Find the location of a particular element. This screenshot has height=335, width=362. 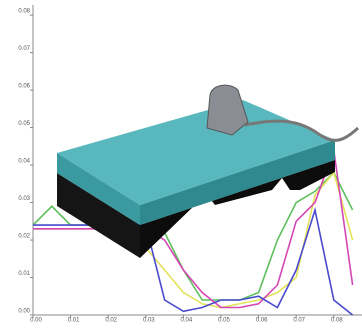

side-left is located at coordinates (98, 189).